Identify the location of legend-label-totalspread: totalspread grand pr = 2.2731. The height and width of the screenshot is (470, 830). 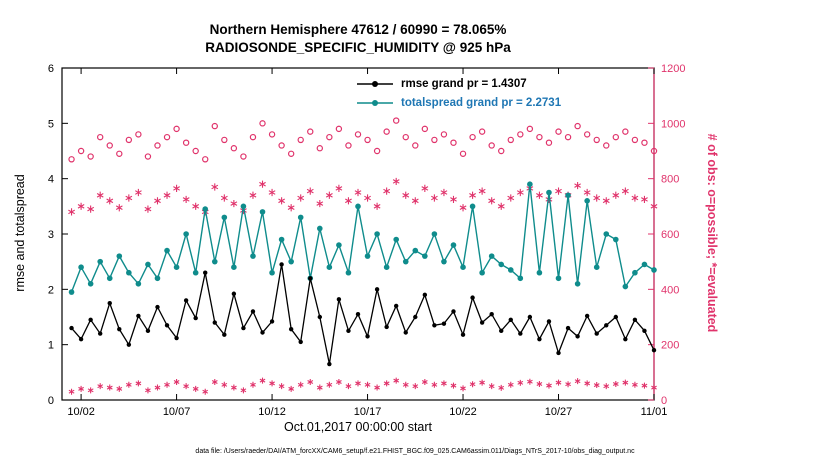
(481, 102).